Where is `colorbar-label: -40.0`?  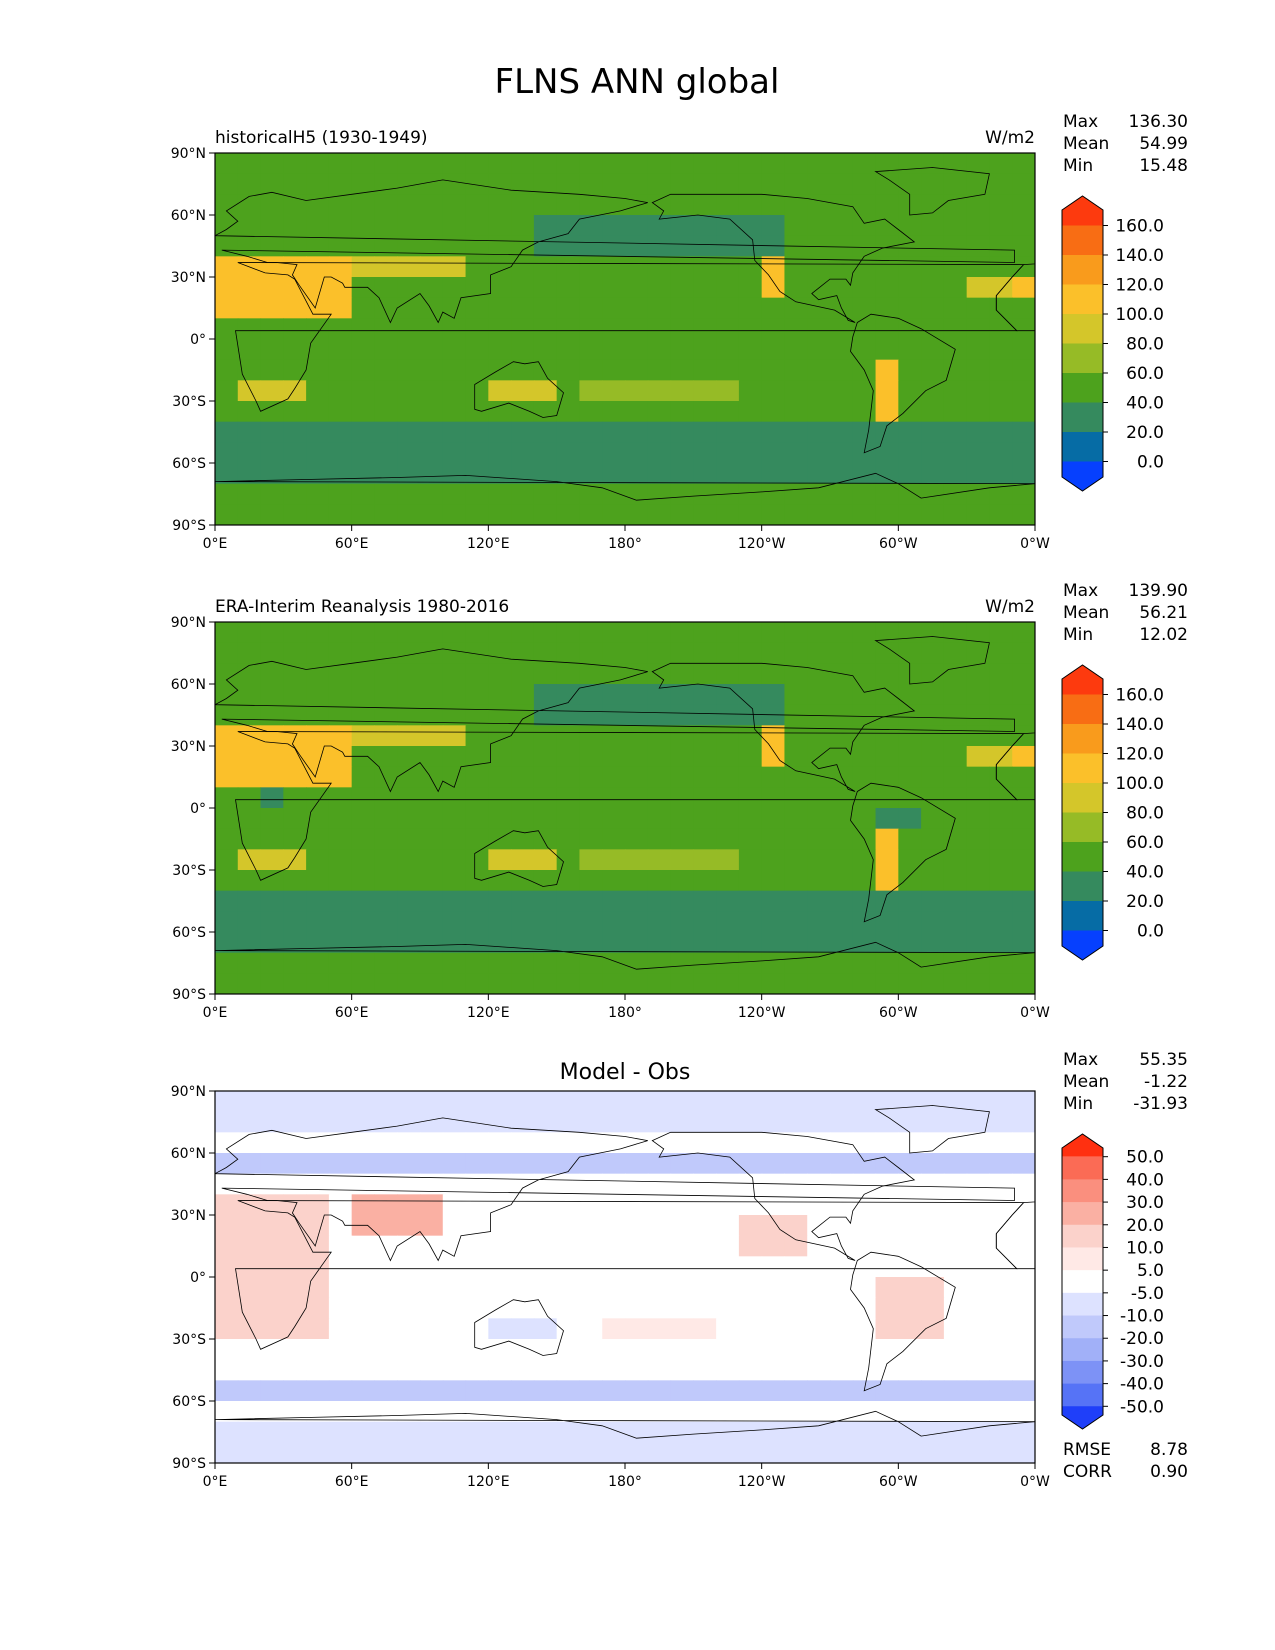 colorbar-label: -40.0 is located at coordinates (1142, 1385).